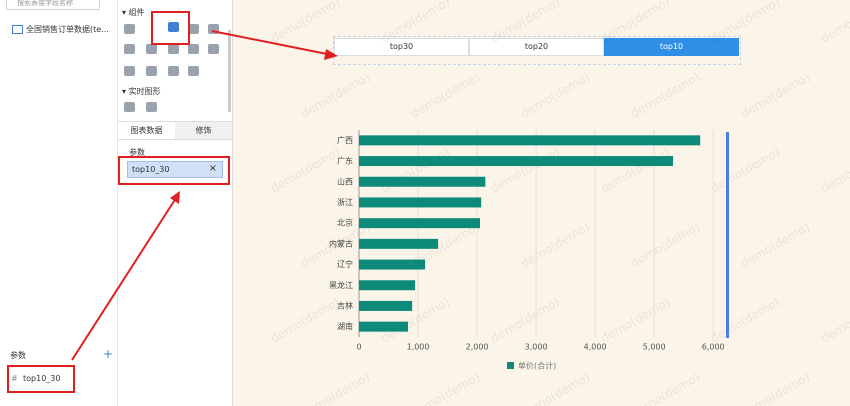 This screenshot has width=850, height=406. Describe the element at coordinates (341, 243) in the screenshot. I see `y-tick-label: 内蒙古` at that location.